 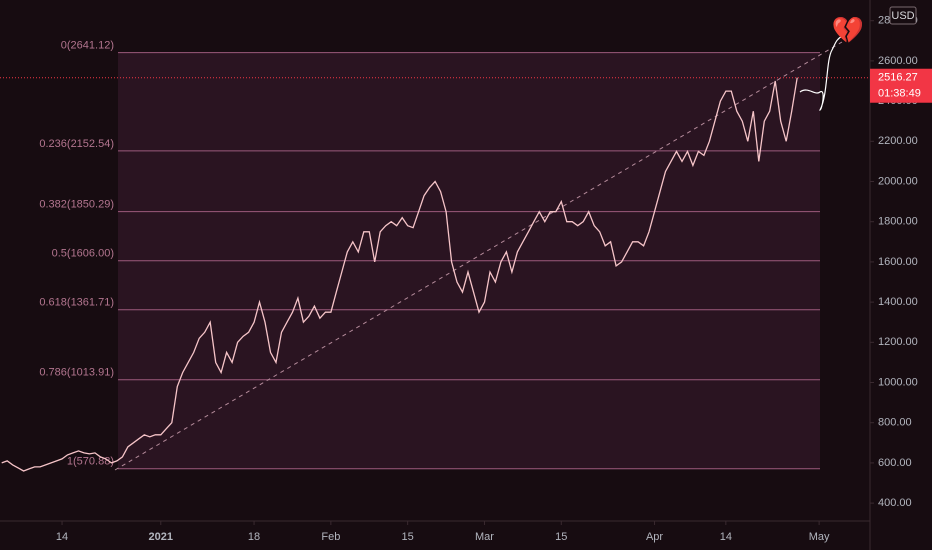 What do you see at coordinates (76, 303) in the screenshot?
I see `fib-label: 0.618(1361.71)` at bounding box center [76, 303].